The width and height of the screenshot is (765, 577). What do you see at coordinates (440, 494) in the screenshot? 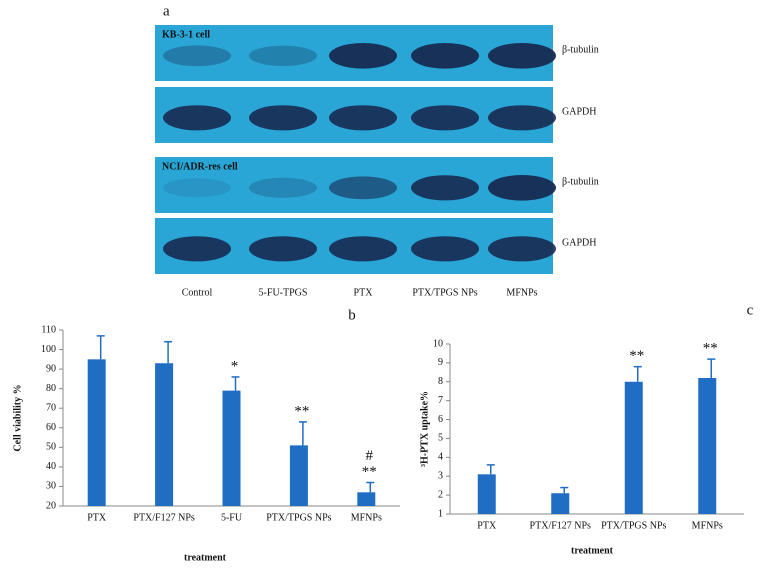
I see `y-tick-label: 2` at bounding box center [440, 494].